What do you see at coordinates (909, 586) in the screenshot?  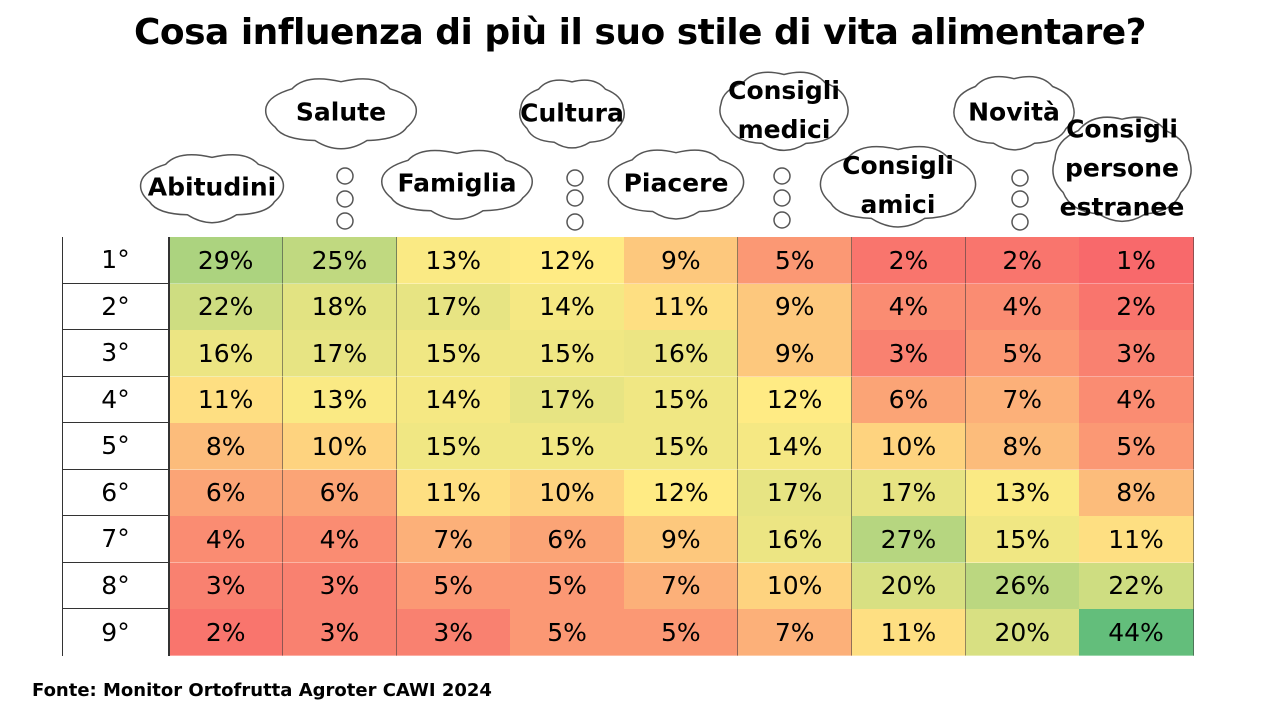 I see `heatmap-cell: 20%` at bounding box center [909, 586].